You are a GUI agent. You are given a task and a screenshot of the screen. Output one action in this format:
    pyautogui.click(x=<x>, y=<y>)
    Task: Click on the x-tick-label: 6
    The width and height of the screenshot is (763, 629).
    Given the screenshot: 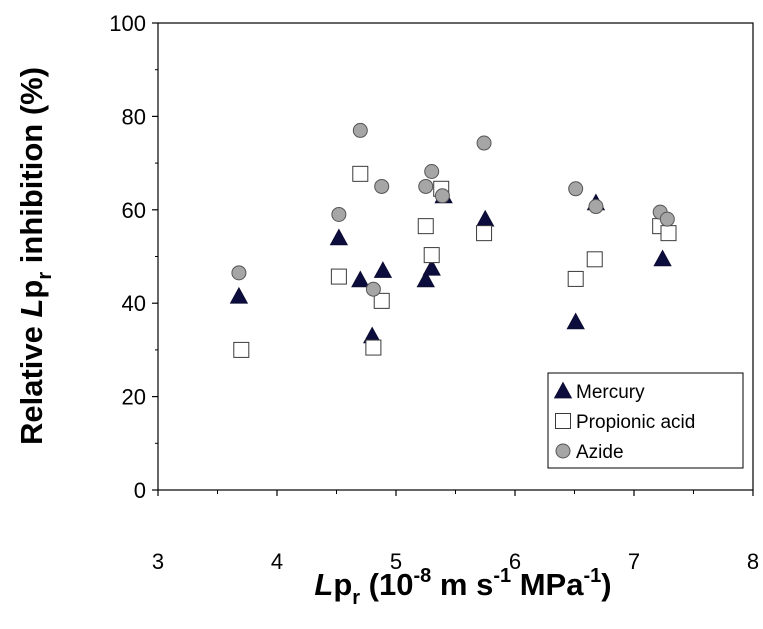 What is the action you would take?
    pyautogui.click(x=515, y=561)
    